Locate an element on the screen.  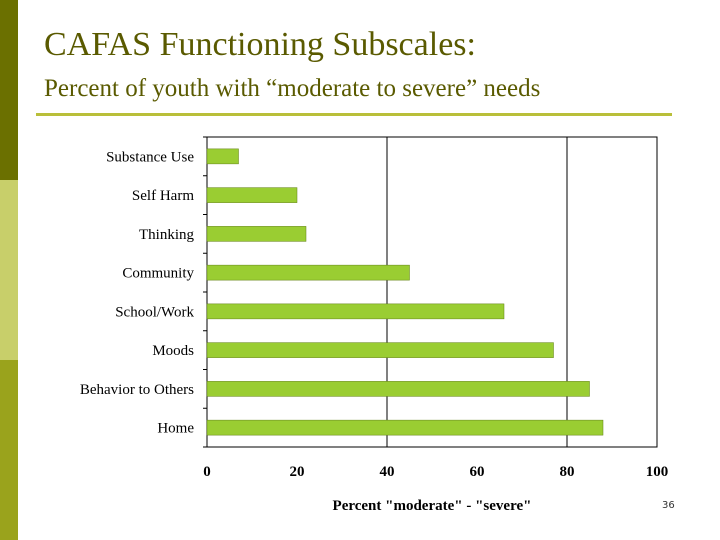
title-underline is located at coordinates (354, 114).